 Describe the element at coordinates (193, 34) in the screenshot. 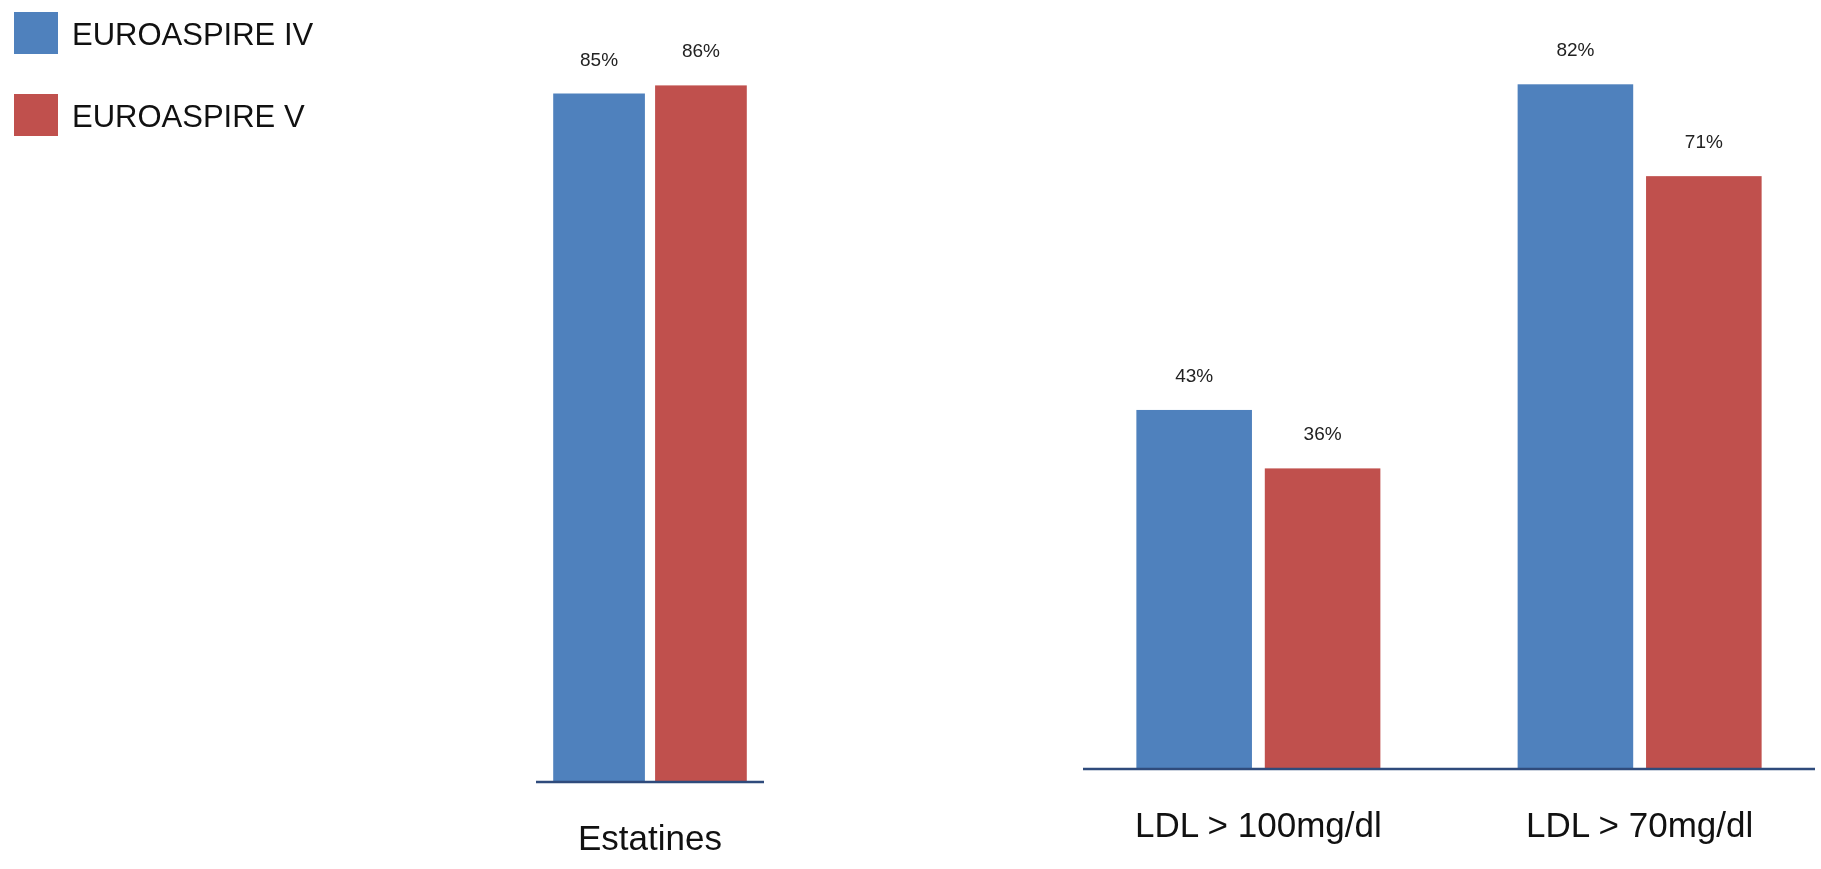

I see `legend-label: EUROASPIRE IV` at that location.